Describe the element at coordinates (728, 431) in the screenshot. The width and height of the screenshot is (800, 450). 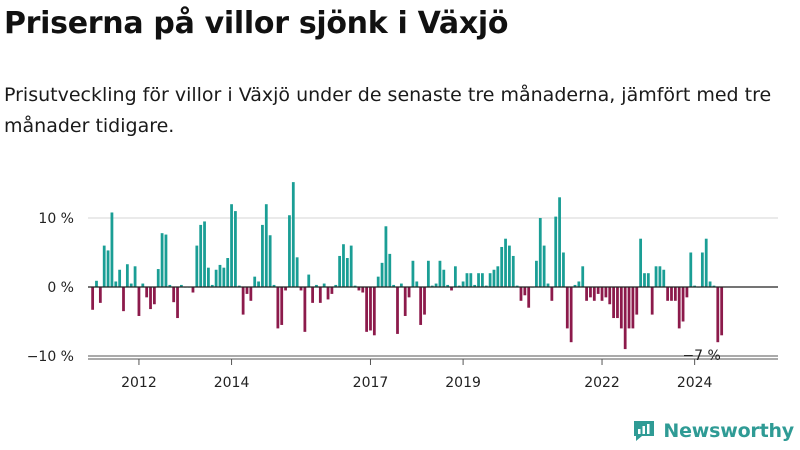
I see `brand-name: Newsworthy` at that location.